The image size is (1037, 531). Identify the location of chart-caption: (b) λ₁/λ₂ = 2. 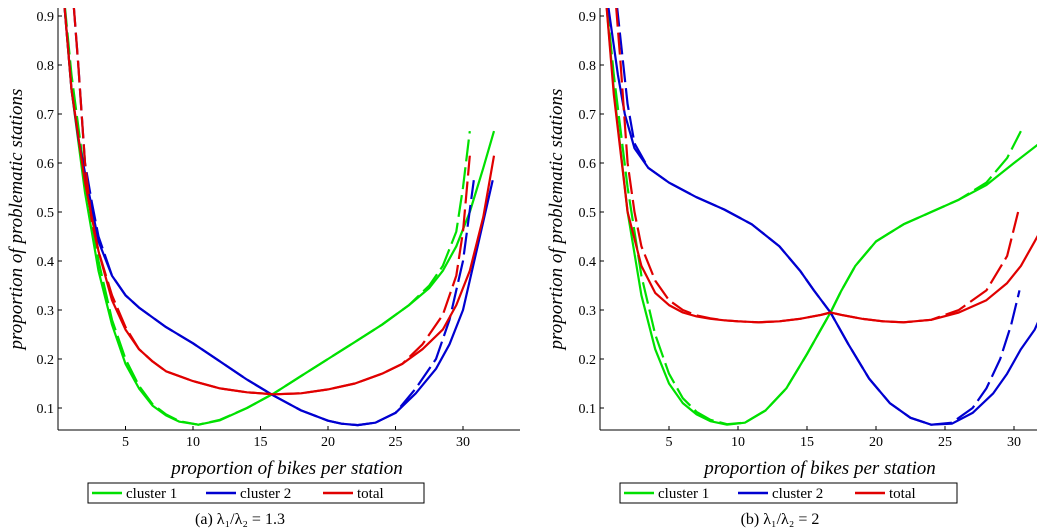
(780, 519).